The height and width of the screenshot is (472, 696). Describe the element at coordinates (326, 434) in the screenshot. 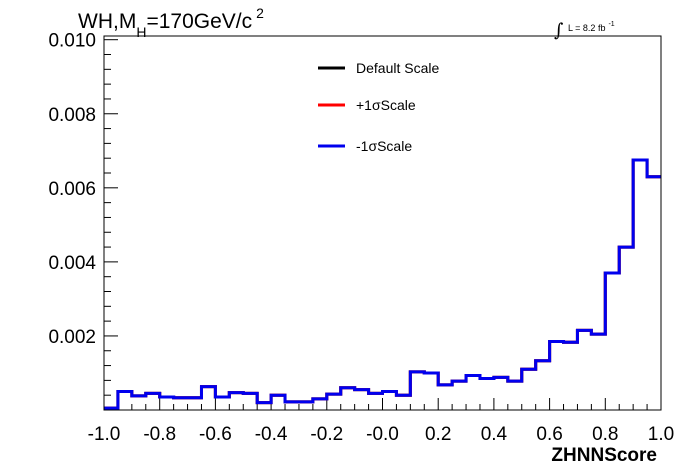

I see `x-tick-label: -0.2` at that location.